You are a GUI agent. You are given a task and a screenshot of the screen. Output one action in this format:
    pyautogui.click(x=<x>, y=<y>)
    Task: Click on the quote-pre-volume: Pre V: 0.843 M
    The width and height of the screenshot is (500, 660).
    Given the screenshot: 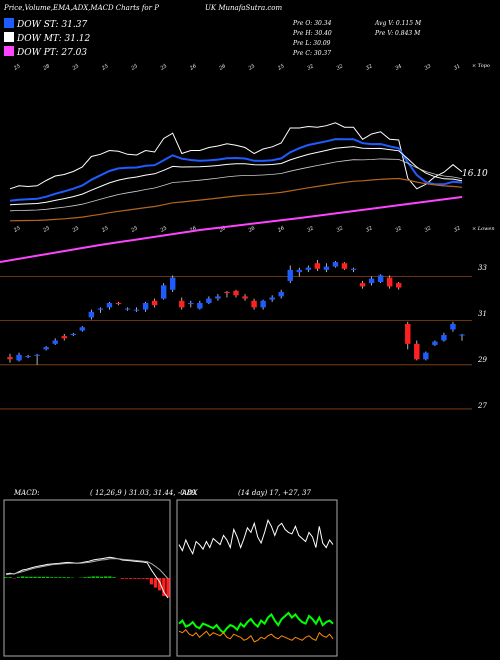 What is the action you would take?
    pyautogui.click(x=397, y=33)
    